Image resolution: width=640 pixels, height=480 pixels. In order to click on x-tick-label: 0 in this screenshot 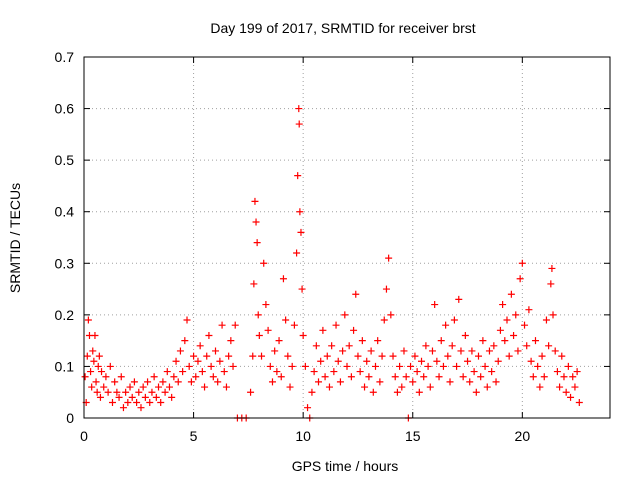, I will do `click(84, 436)`.